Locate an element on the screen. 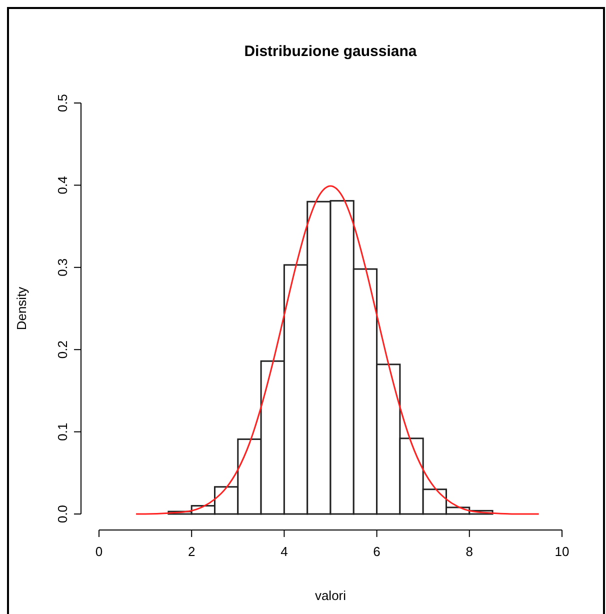 Image resolution: width=606 pixels, height=614 pixels. y-tick-label: 0.4 is located at coordinates (62, 185).